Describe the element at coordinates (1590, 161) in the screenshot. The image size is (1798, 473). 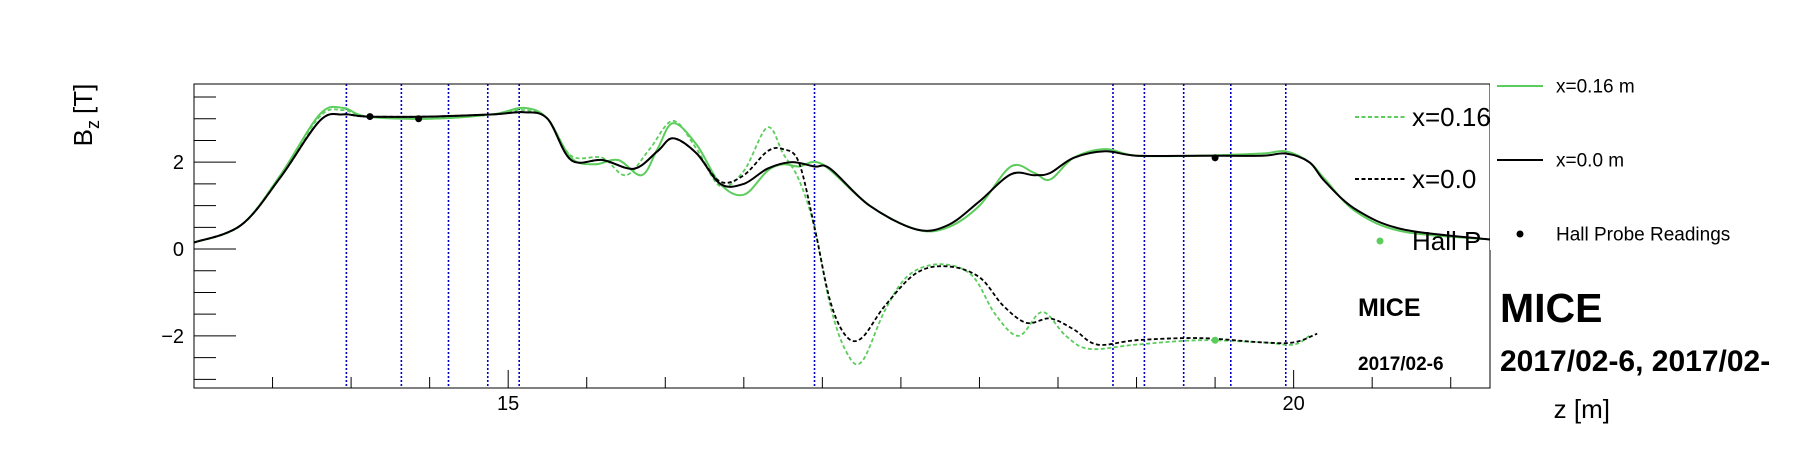
I see `legend-label: x=0.0 m` at that location.